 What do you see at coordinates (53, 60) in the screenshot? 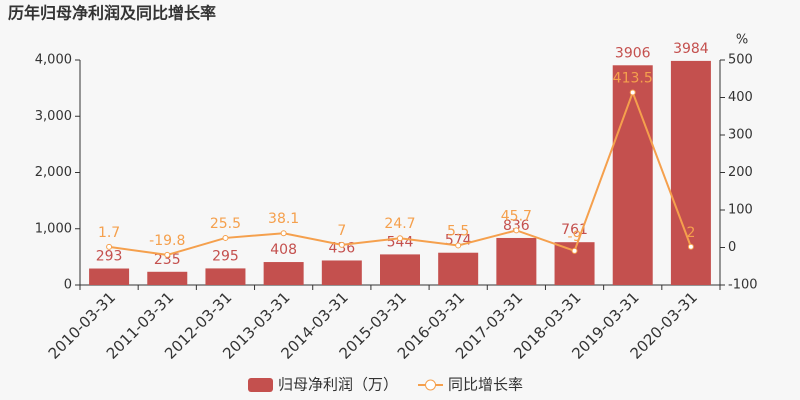
I see `y-tick-label: 4,000` at bounding box center [53, 60].